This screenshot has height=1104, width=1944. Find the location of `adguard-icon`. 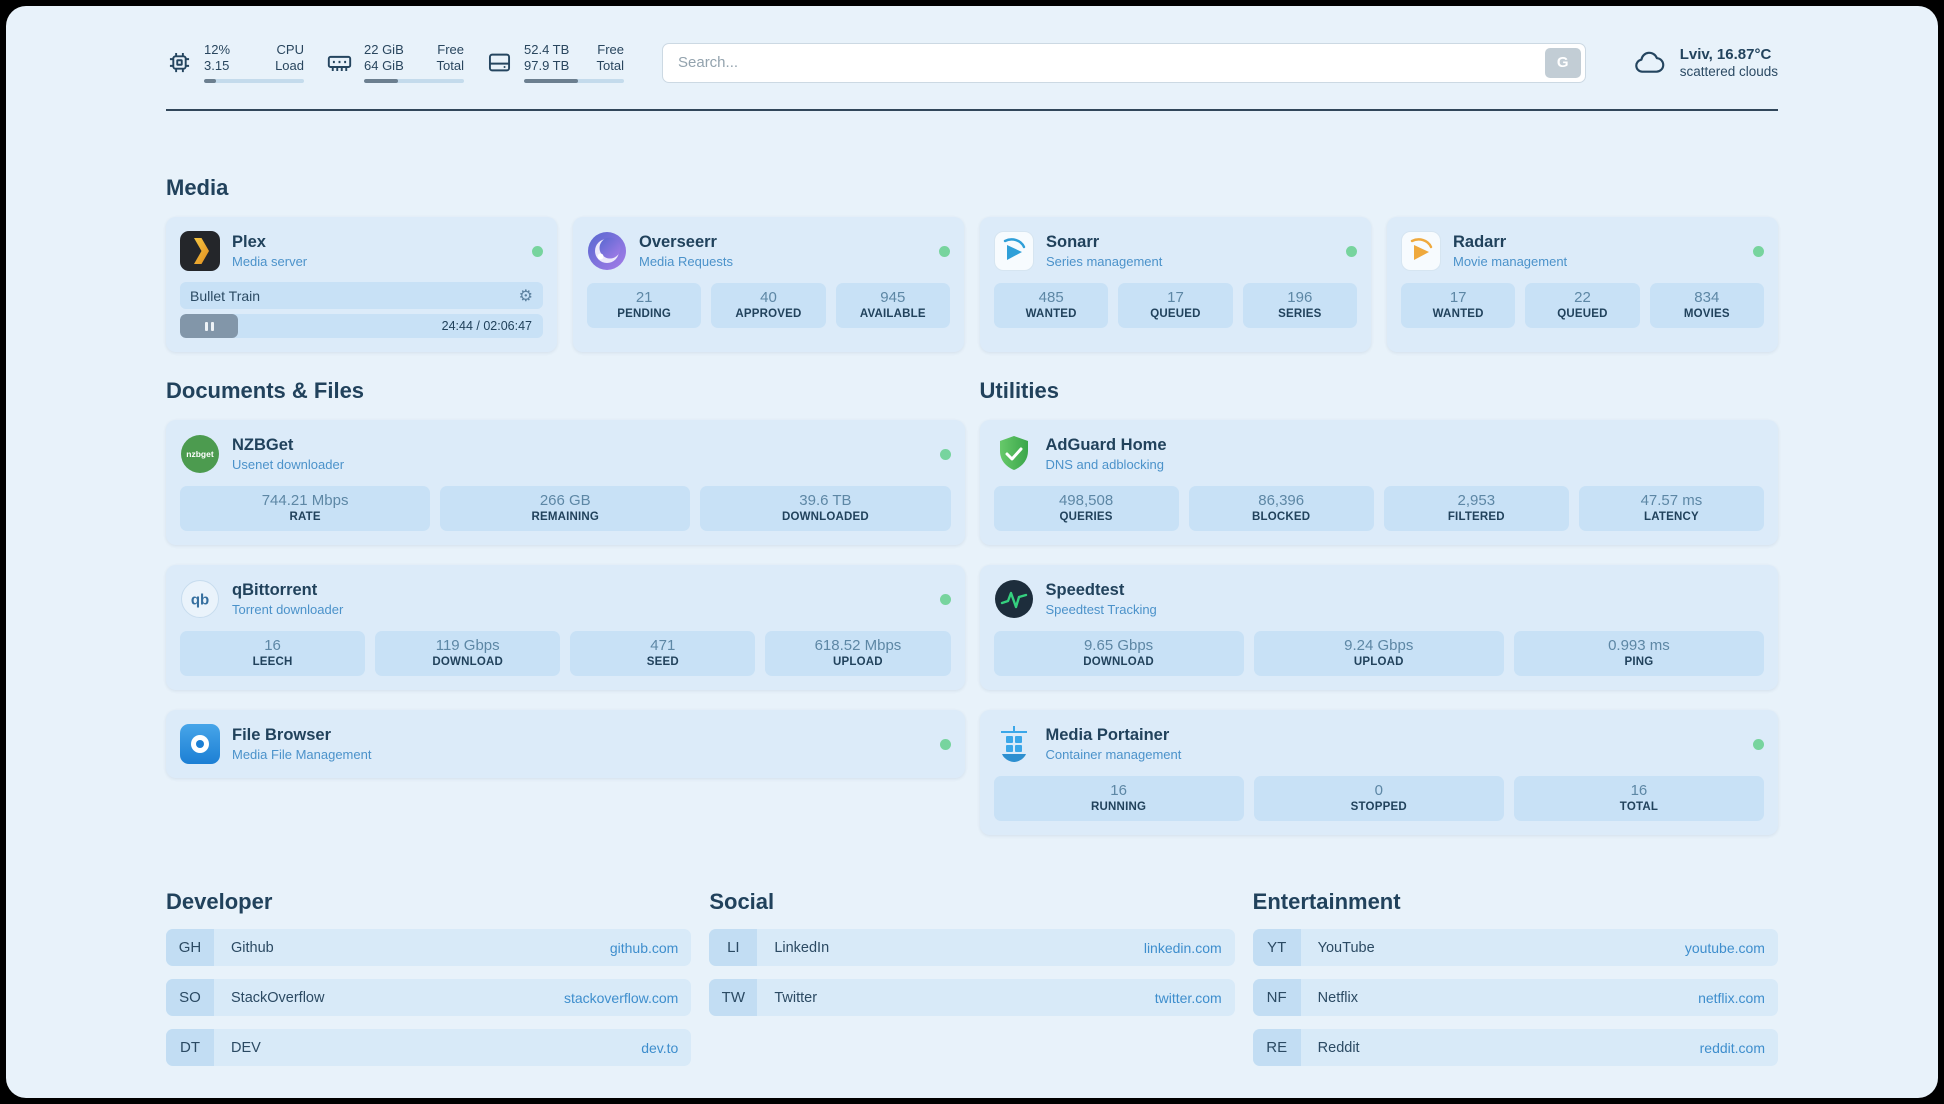

adguard-icon is located at coordinates (1013, 453).